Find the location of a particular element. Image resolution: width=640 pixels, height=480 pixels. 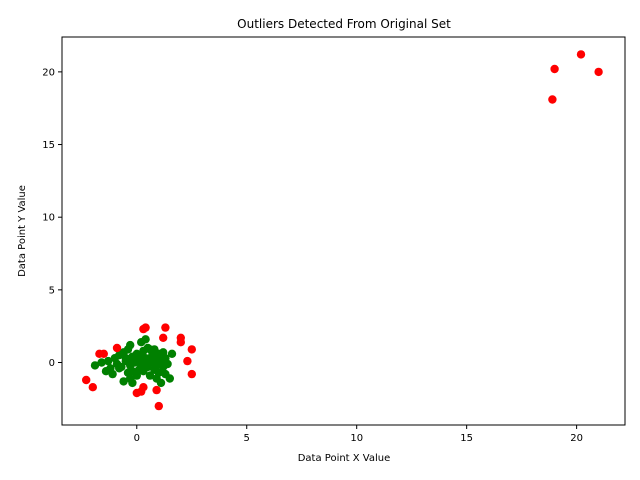

y-tick-label-4: 20 is located at coordinates (48, 72).